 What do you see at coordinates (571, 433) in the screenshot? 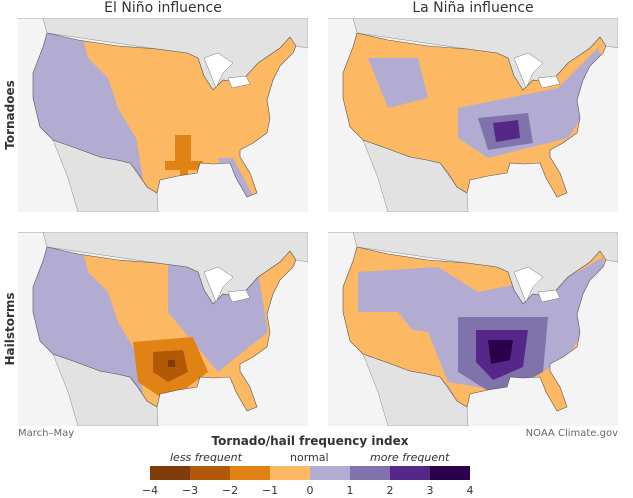
I see `credit-label: NOAA Climate.gov` at bounding box center [571, 433].